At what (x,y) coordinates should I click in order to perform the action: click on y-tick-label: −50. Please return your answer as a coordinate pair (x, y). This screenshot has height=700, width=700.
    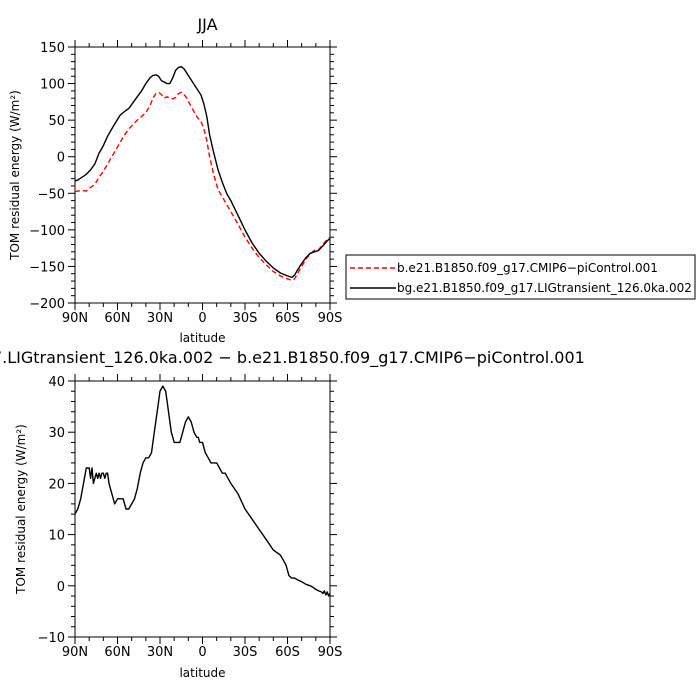
    Looking at the image, I should click on (51, 194).